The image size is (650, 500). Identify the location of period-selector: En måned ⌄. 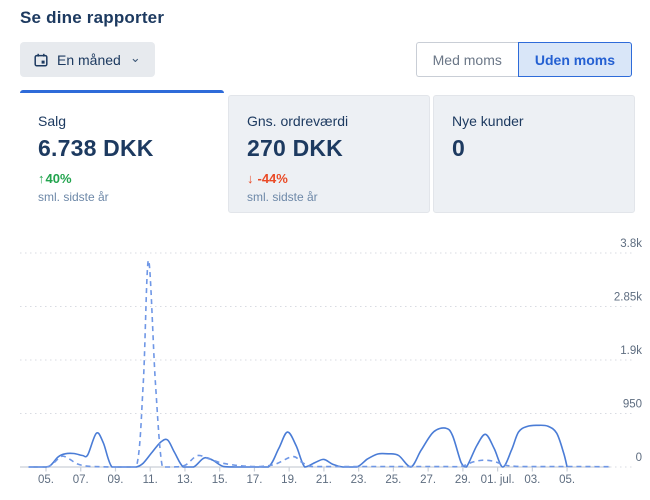
(87, 59).